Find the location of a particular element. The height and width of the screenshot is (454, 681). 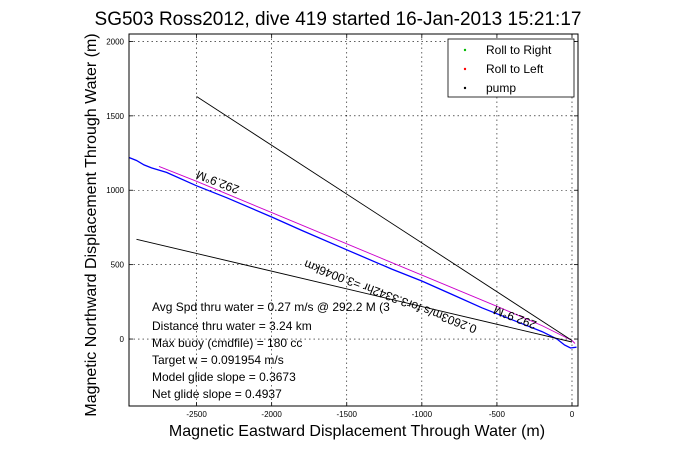

x-tick-label: 0 is located at coordinates (572, 414).